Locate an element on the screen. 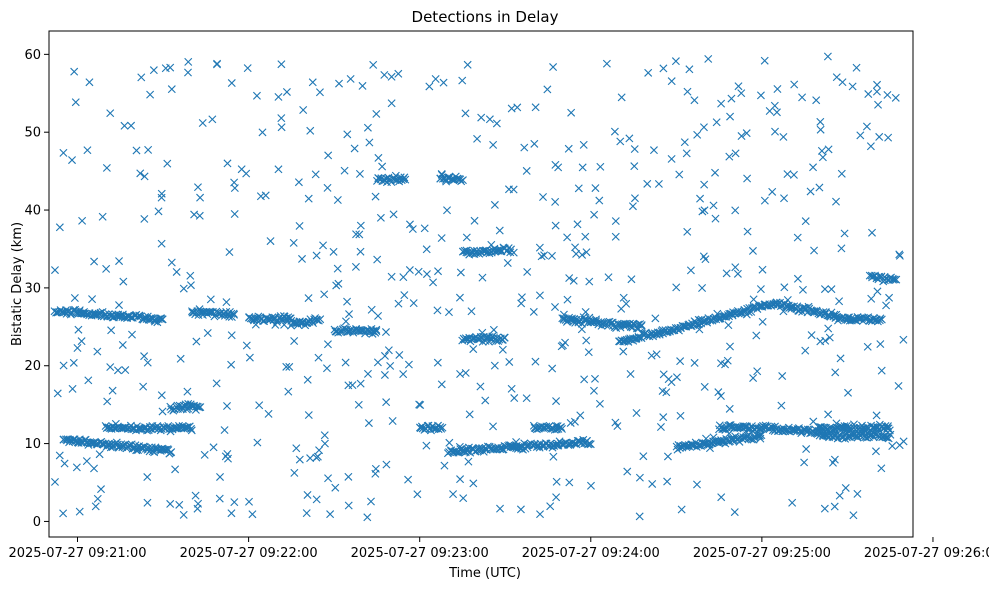  x-axis-label: Time (UTC) is located at coordinates (484, 573).